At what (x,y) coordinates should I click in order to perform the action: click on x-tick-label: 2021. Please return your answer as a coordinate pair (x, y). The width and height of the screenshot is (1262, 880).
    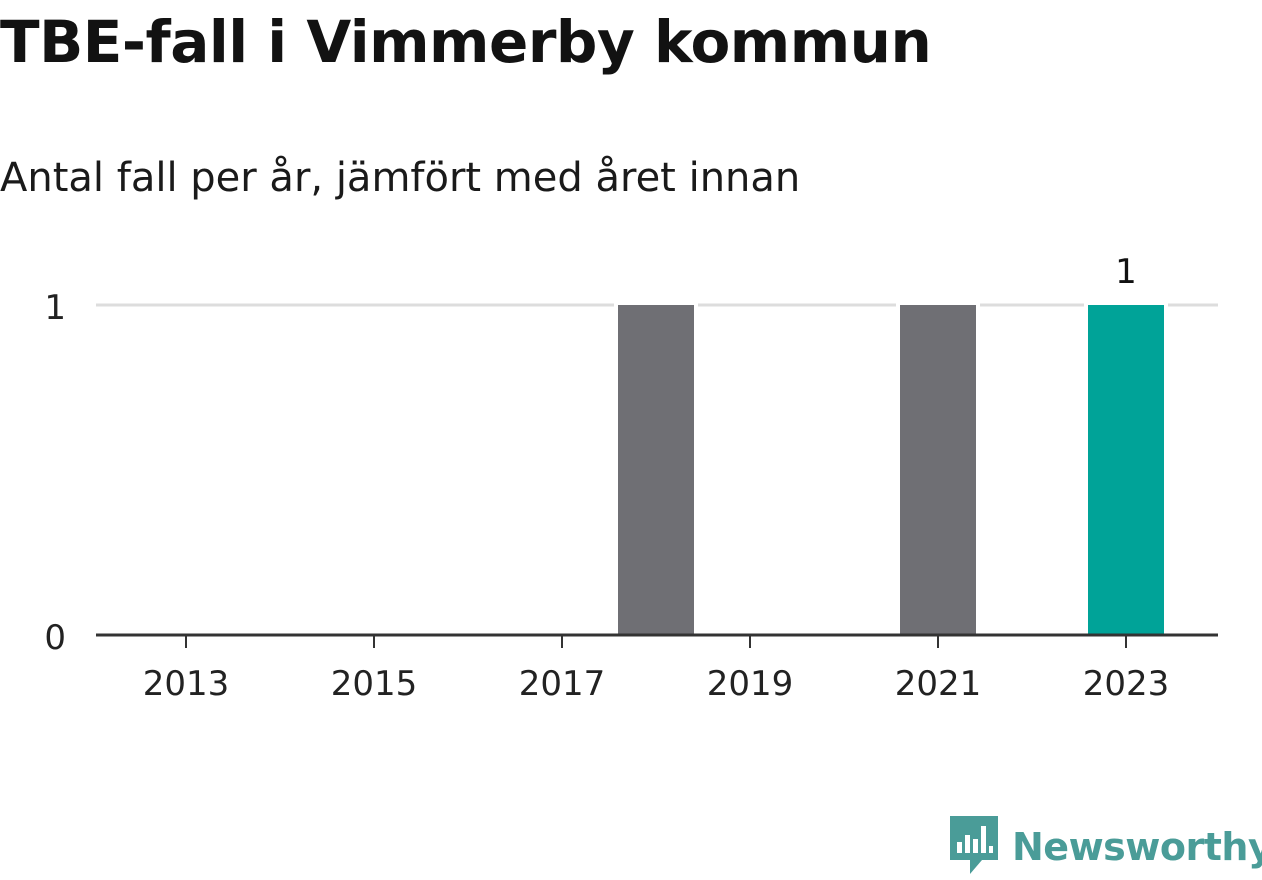
    Looking at the image, I should click on (938, 684).